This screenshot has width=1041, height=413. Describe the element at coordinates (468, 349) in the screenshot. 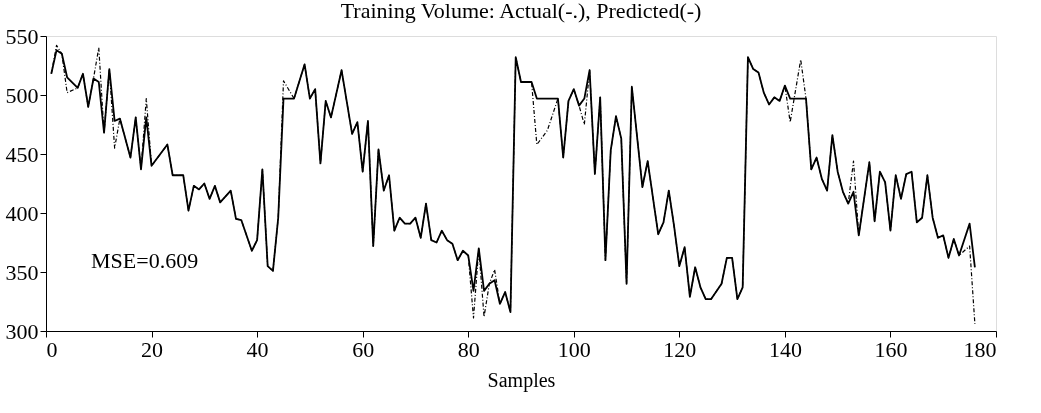

I see `x-tick-label: 80` at that location.